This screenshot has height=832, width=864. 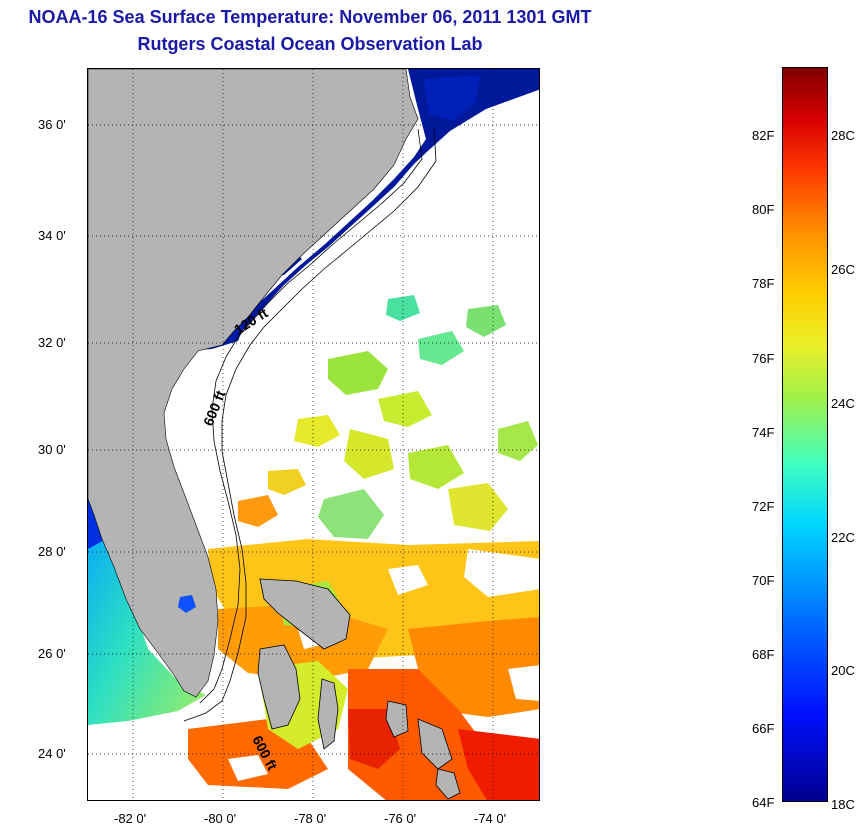 I want to click on temperature-colorbar, so click(x=805, y=434).